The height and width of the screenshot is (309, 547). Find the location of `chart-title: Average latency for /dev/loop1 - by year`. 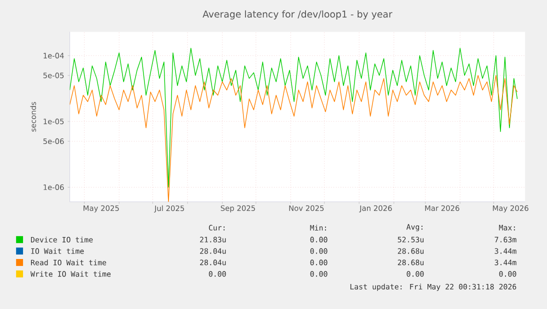

chart-title: Average latency for /dev/loop1 - by year is located at coordinates (297, 15).